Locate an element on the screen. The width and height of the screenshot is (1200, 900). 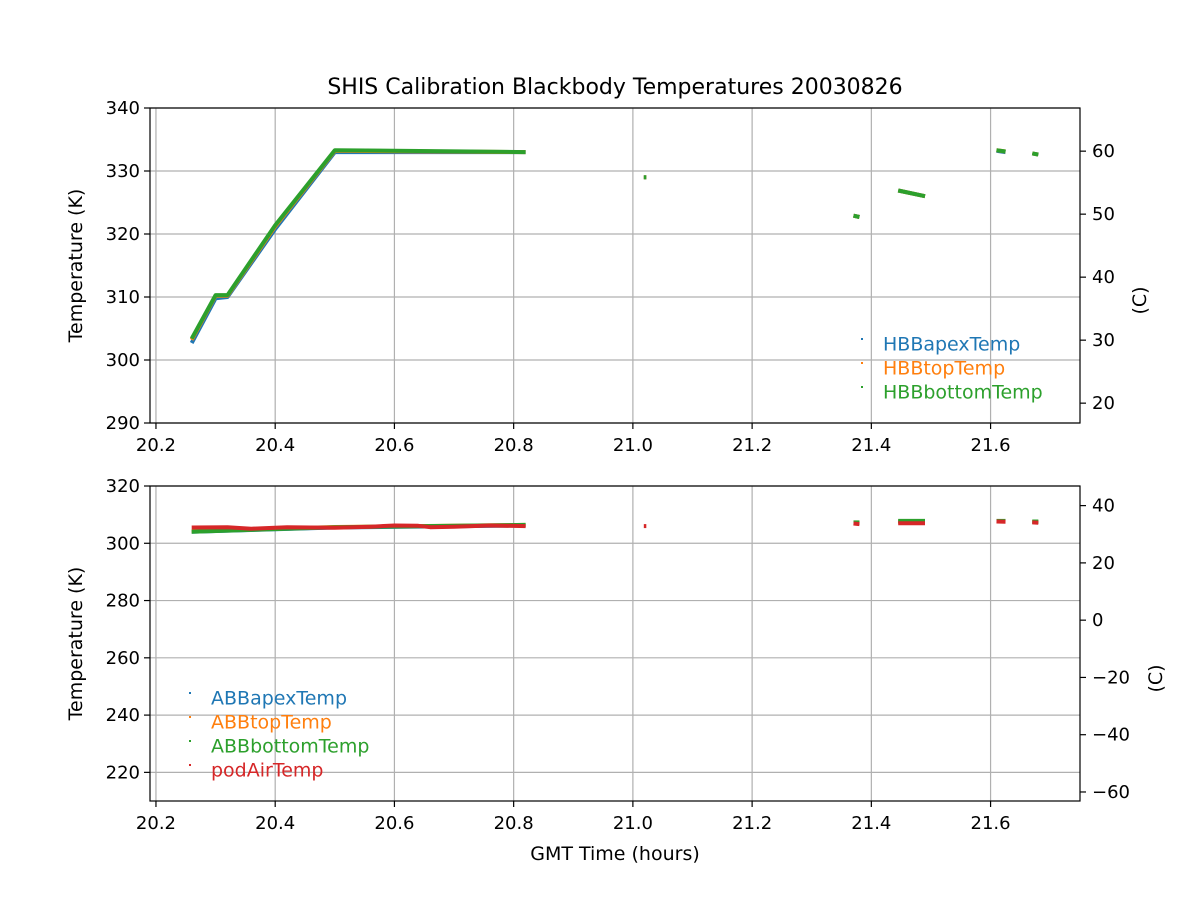
legend-label: podAirTemp is located at coordinates (267, 771).